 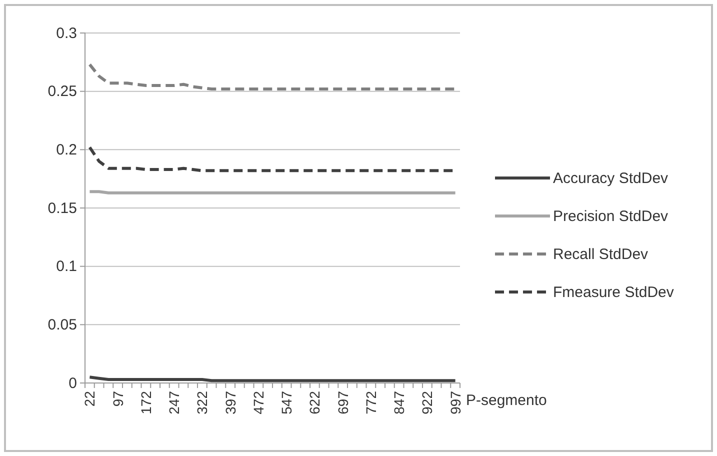 What do you see at coordinates (370, 402) in the screenshot?
I see `x-tick-label: 772` at bounding box center [370, 402].